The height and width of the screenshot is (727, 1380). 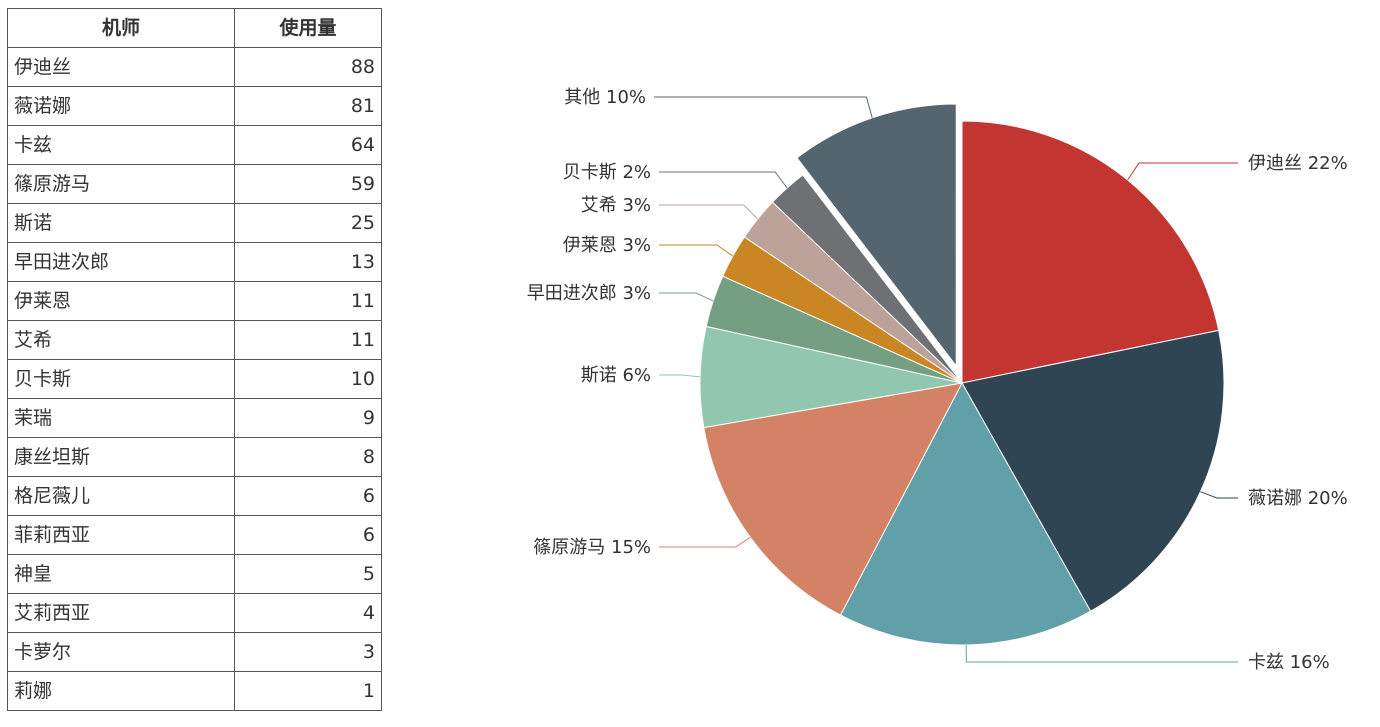 I want to click on usage-value-cell: 88, so click(x=308, y=67).